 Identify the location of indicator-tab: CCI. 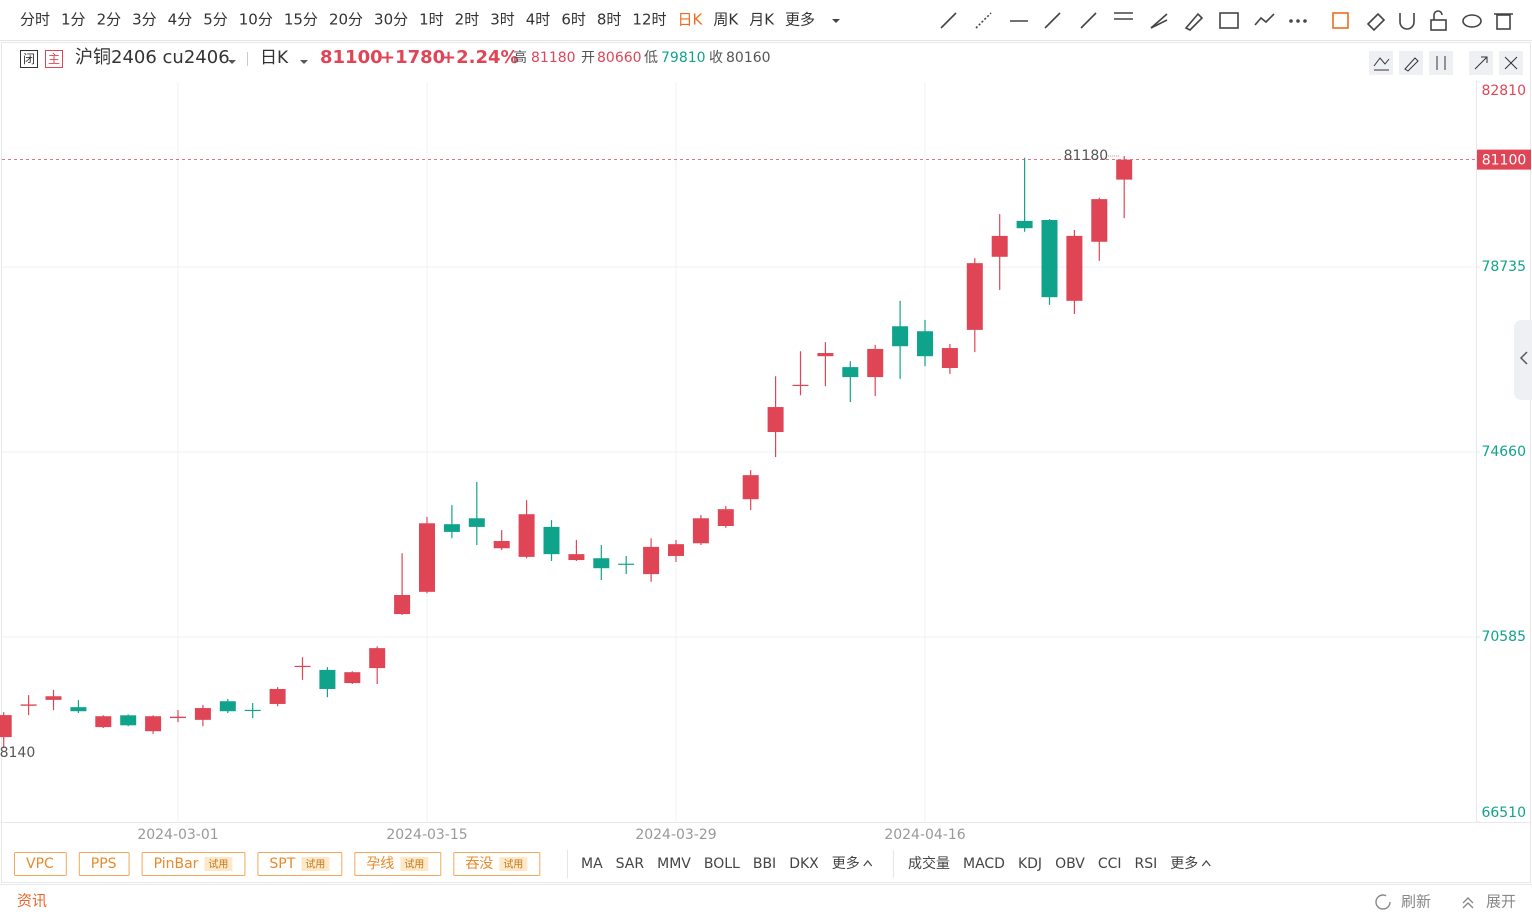
(1110, 864).